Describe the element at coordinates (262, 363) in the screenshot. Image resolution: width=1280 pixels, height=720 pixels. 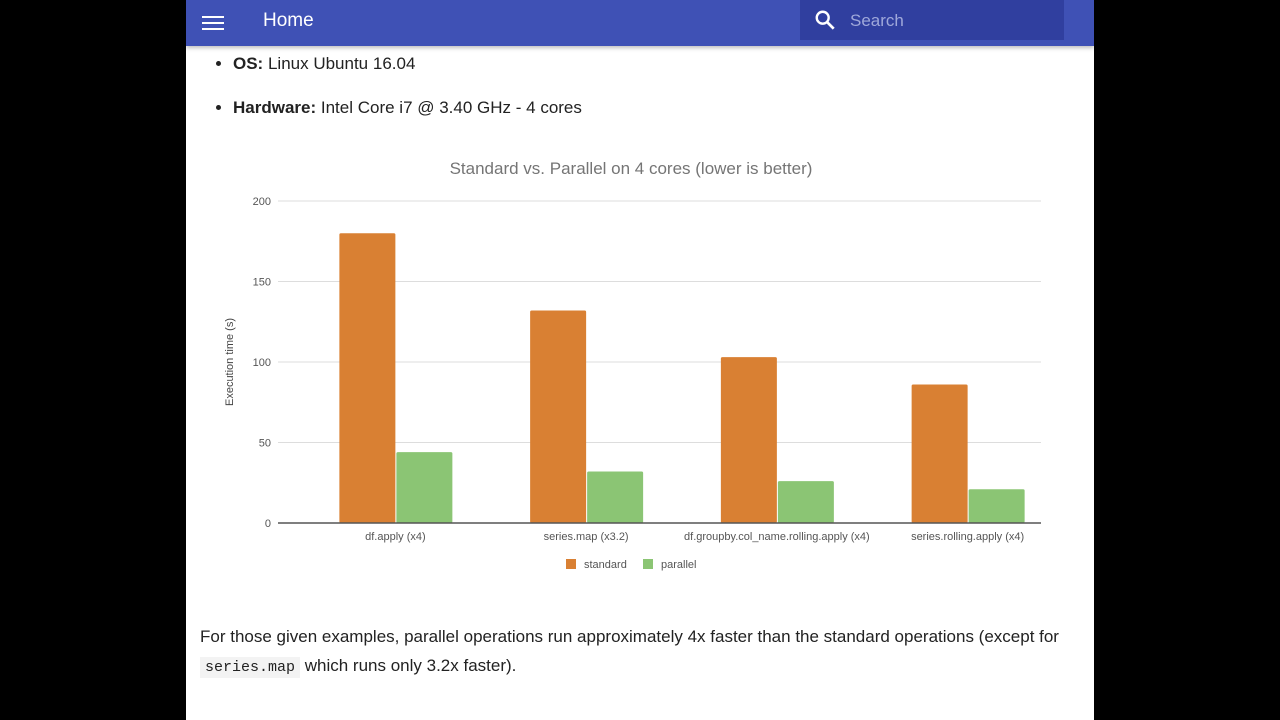
I see `y-tick-label: 100` at that location.